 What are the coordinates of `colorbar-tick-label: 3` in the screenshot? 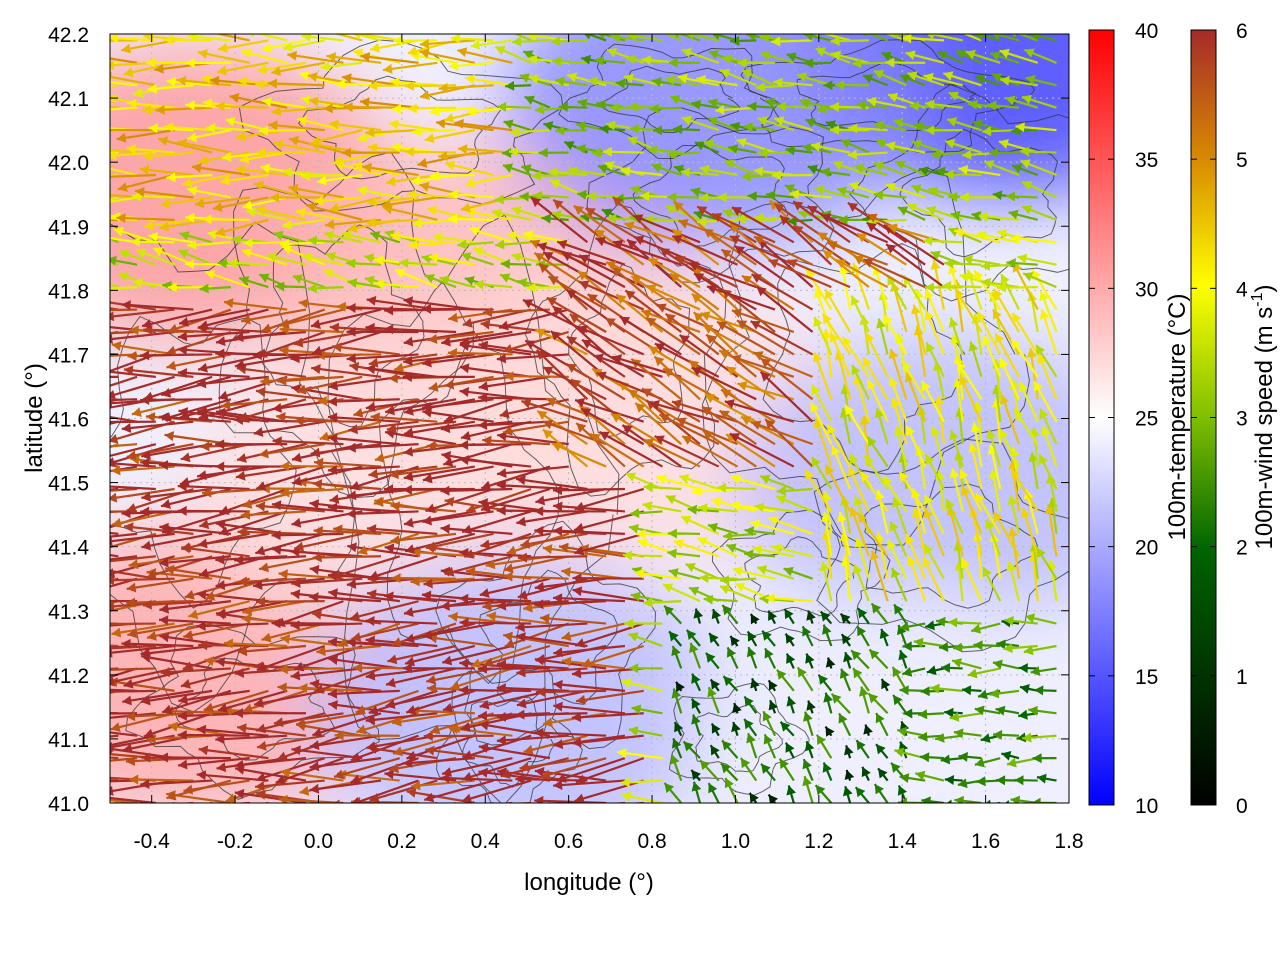 It's located at (1242, 419).